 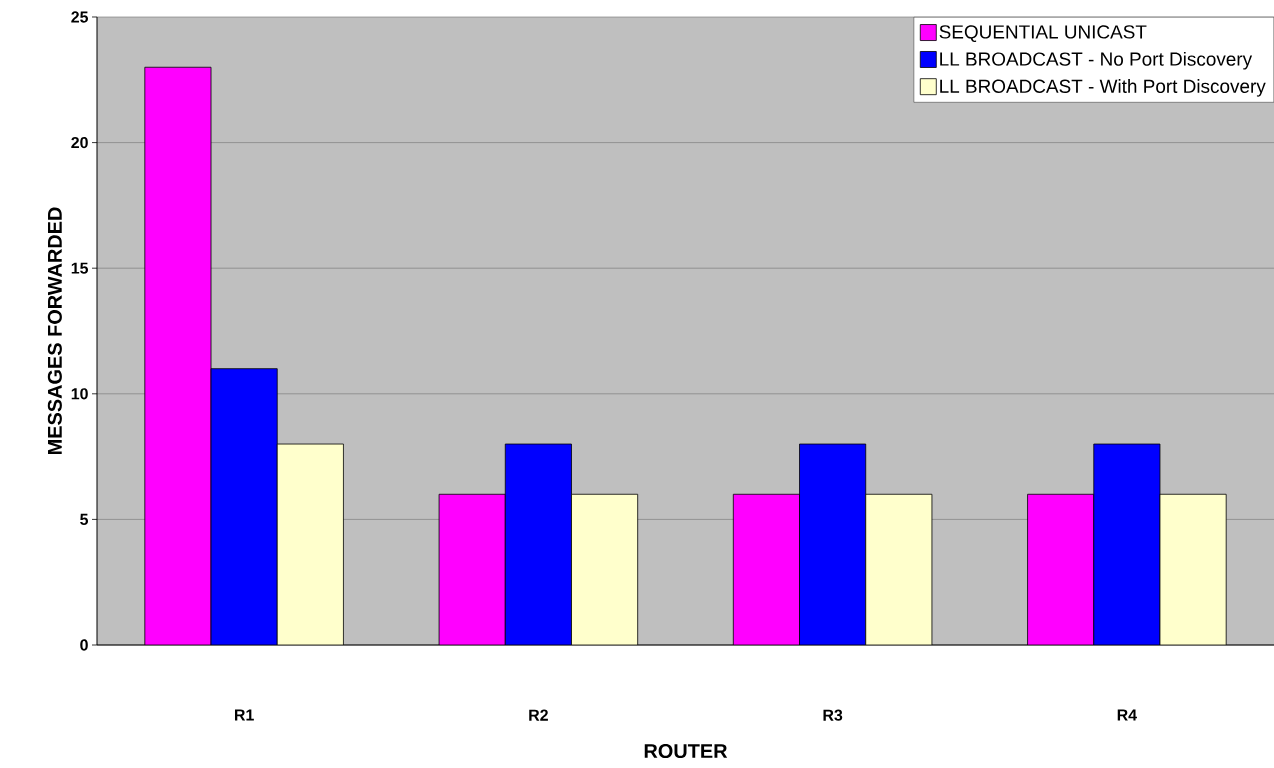 What do you see at coordinates (54, 331) in the screenshot?
I see `y-axis-title: MESSAGES FORWARDED` at bounding box center [54, 331].